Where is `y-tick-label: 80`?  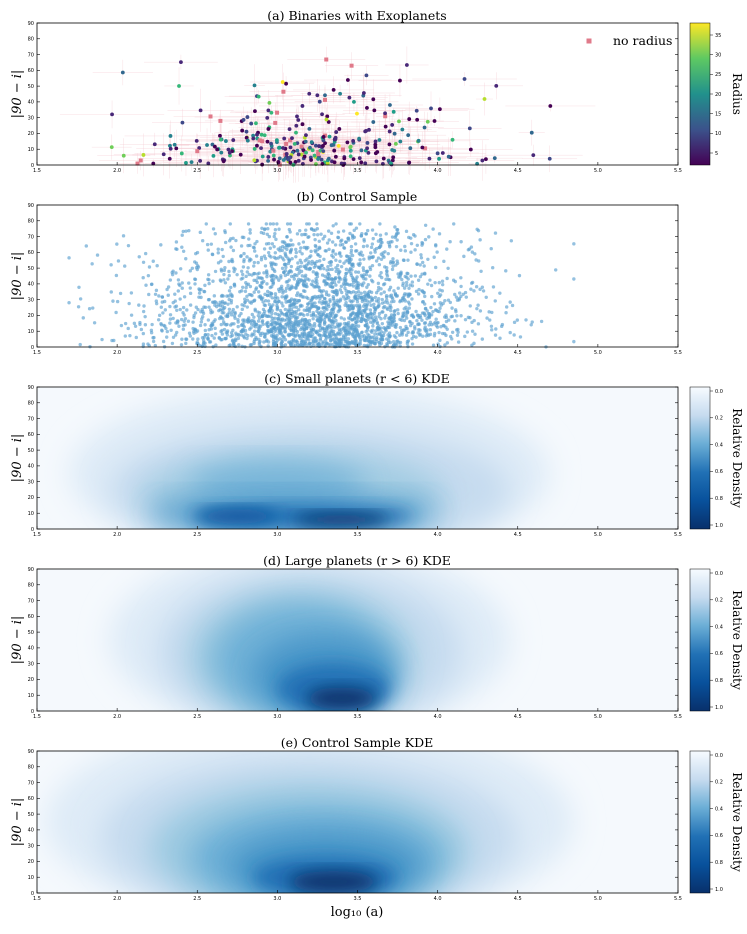 y-tick-label: 80 is located at coordinates (31, 222).